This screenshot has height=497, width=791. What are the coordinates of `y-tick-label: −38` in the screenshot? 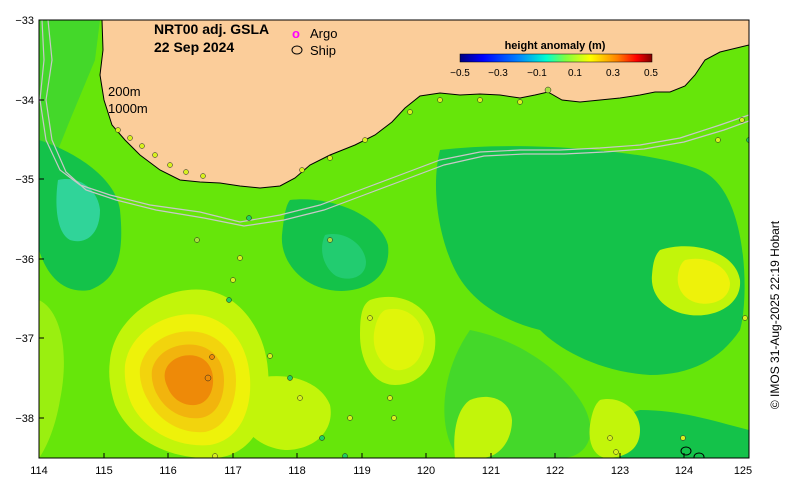 It's located at (24, 419).